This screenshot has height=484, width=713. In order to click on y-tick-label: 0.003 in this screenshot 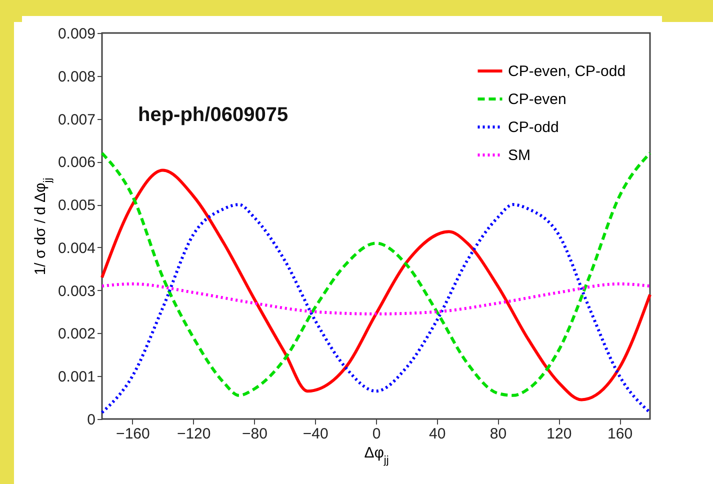, I will do `click(77, 291)`.